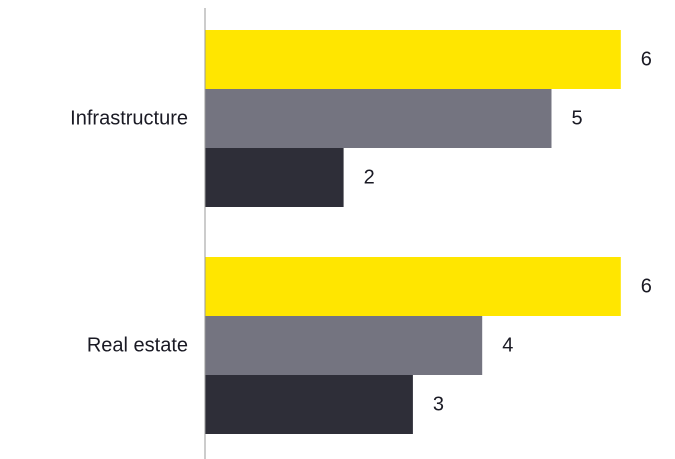 This screenshot has width=675, height=459. Describe the element at coordinates (577, 119) in the screenshot. I see `value-label-infrastructure-series-2: 5` at that location.